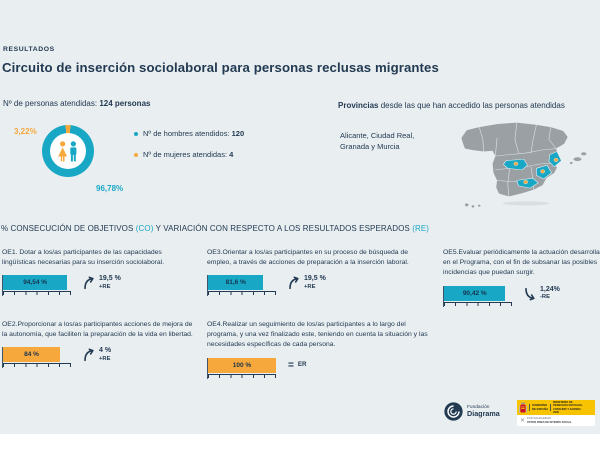  What do you see at coordinates (514, 159) in the screenshot?
I see `spain-mainland` at bounding box center [514, 159].